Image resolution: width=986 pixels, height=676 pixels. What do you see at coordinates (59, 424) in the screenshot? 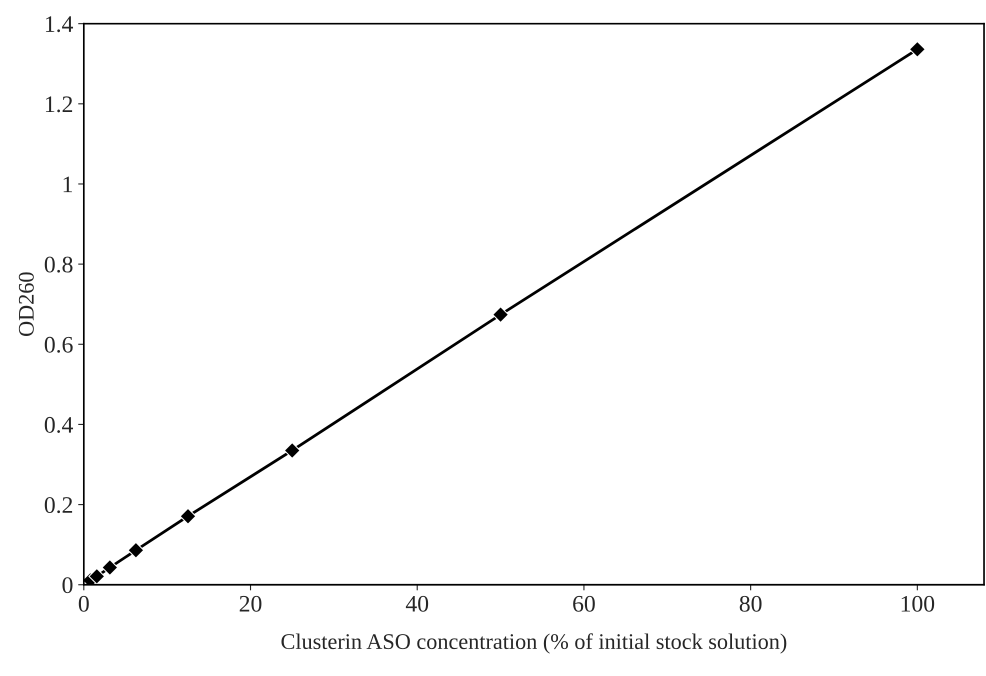
I see `y-tick-label: 0.4` at bounding box center [59, 424].